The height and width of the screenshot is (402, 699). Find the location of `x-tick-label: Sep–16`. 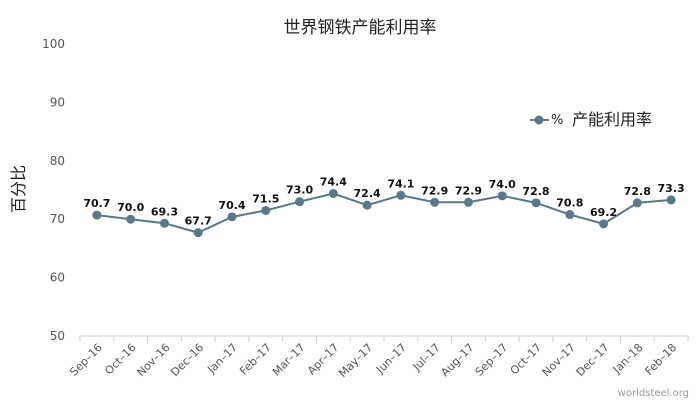

x-tick-label: Sep–16 is located at coordinates (86, 360).